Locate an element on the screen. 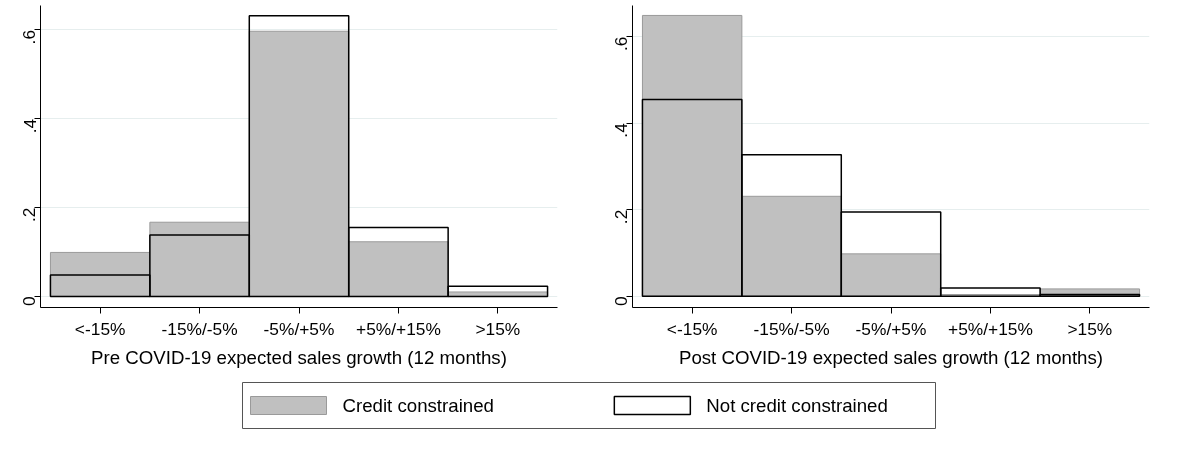  x-axis-title: Pre COVID-19 expected sales growth (12 months) is located at coordinates (299, 357).